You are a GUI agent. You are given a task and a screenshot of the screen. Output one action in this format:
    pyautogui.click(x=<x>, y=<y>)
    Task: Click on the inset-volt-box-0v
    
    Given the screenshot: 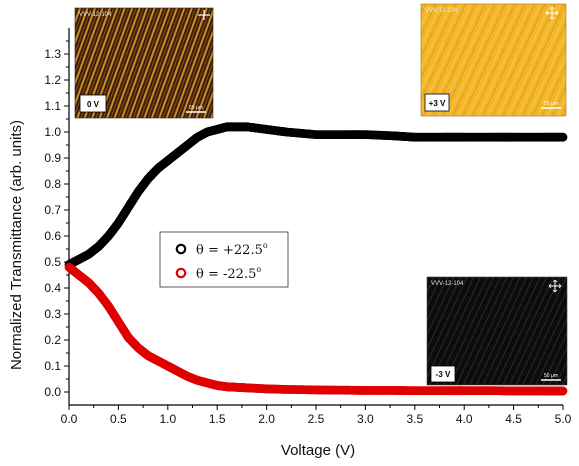 What is the action you would take?
    pyautogui.click(x=93, y=103)
    